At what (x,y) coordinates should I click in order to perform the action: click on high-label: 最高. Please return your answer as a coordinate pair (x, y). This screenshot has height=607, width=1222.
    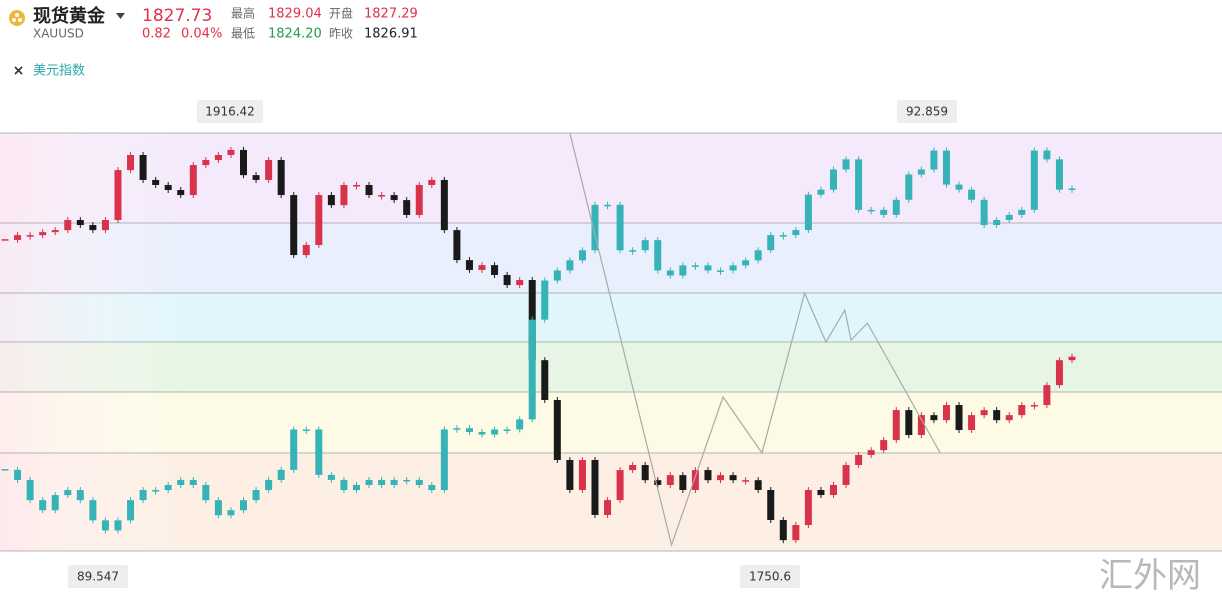
    Looking at the image, I should click on (243, 13).